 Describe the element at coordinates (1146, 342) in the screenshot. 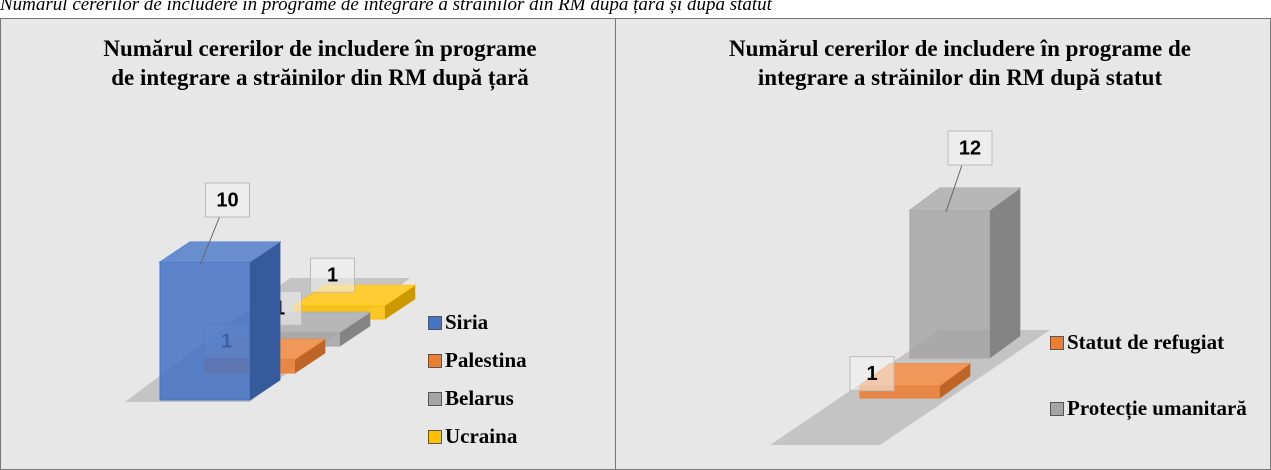

I see `legend-label: Statut de refugiat` at that location.